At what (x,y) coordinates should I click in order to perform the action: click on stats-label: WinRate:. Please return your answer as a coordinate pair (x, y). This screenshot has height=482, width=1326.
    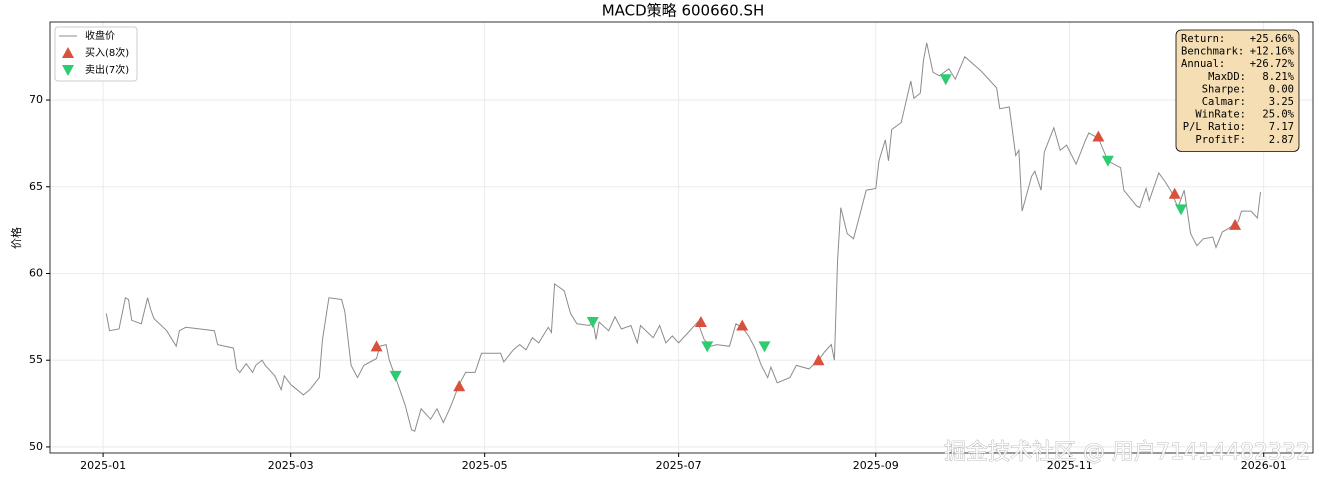
    Looking at the image, I should click on (1220, 115).